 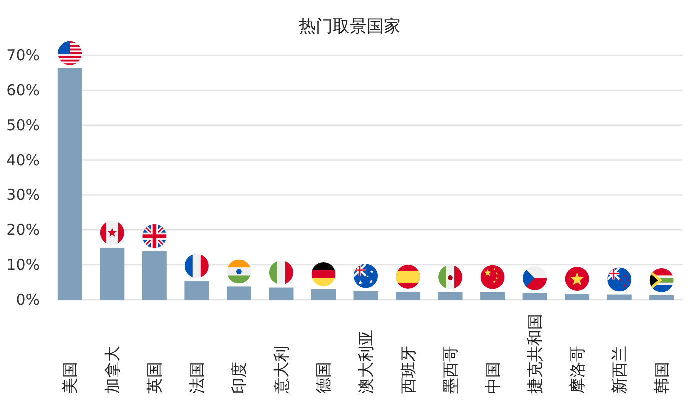 What do you see at coordinates (23, 265) in the screenshot?
I see `y-tick-label: 10%` at bounding box center [23, 265].